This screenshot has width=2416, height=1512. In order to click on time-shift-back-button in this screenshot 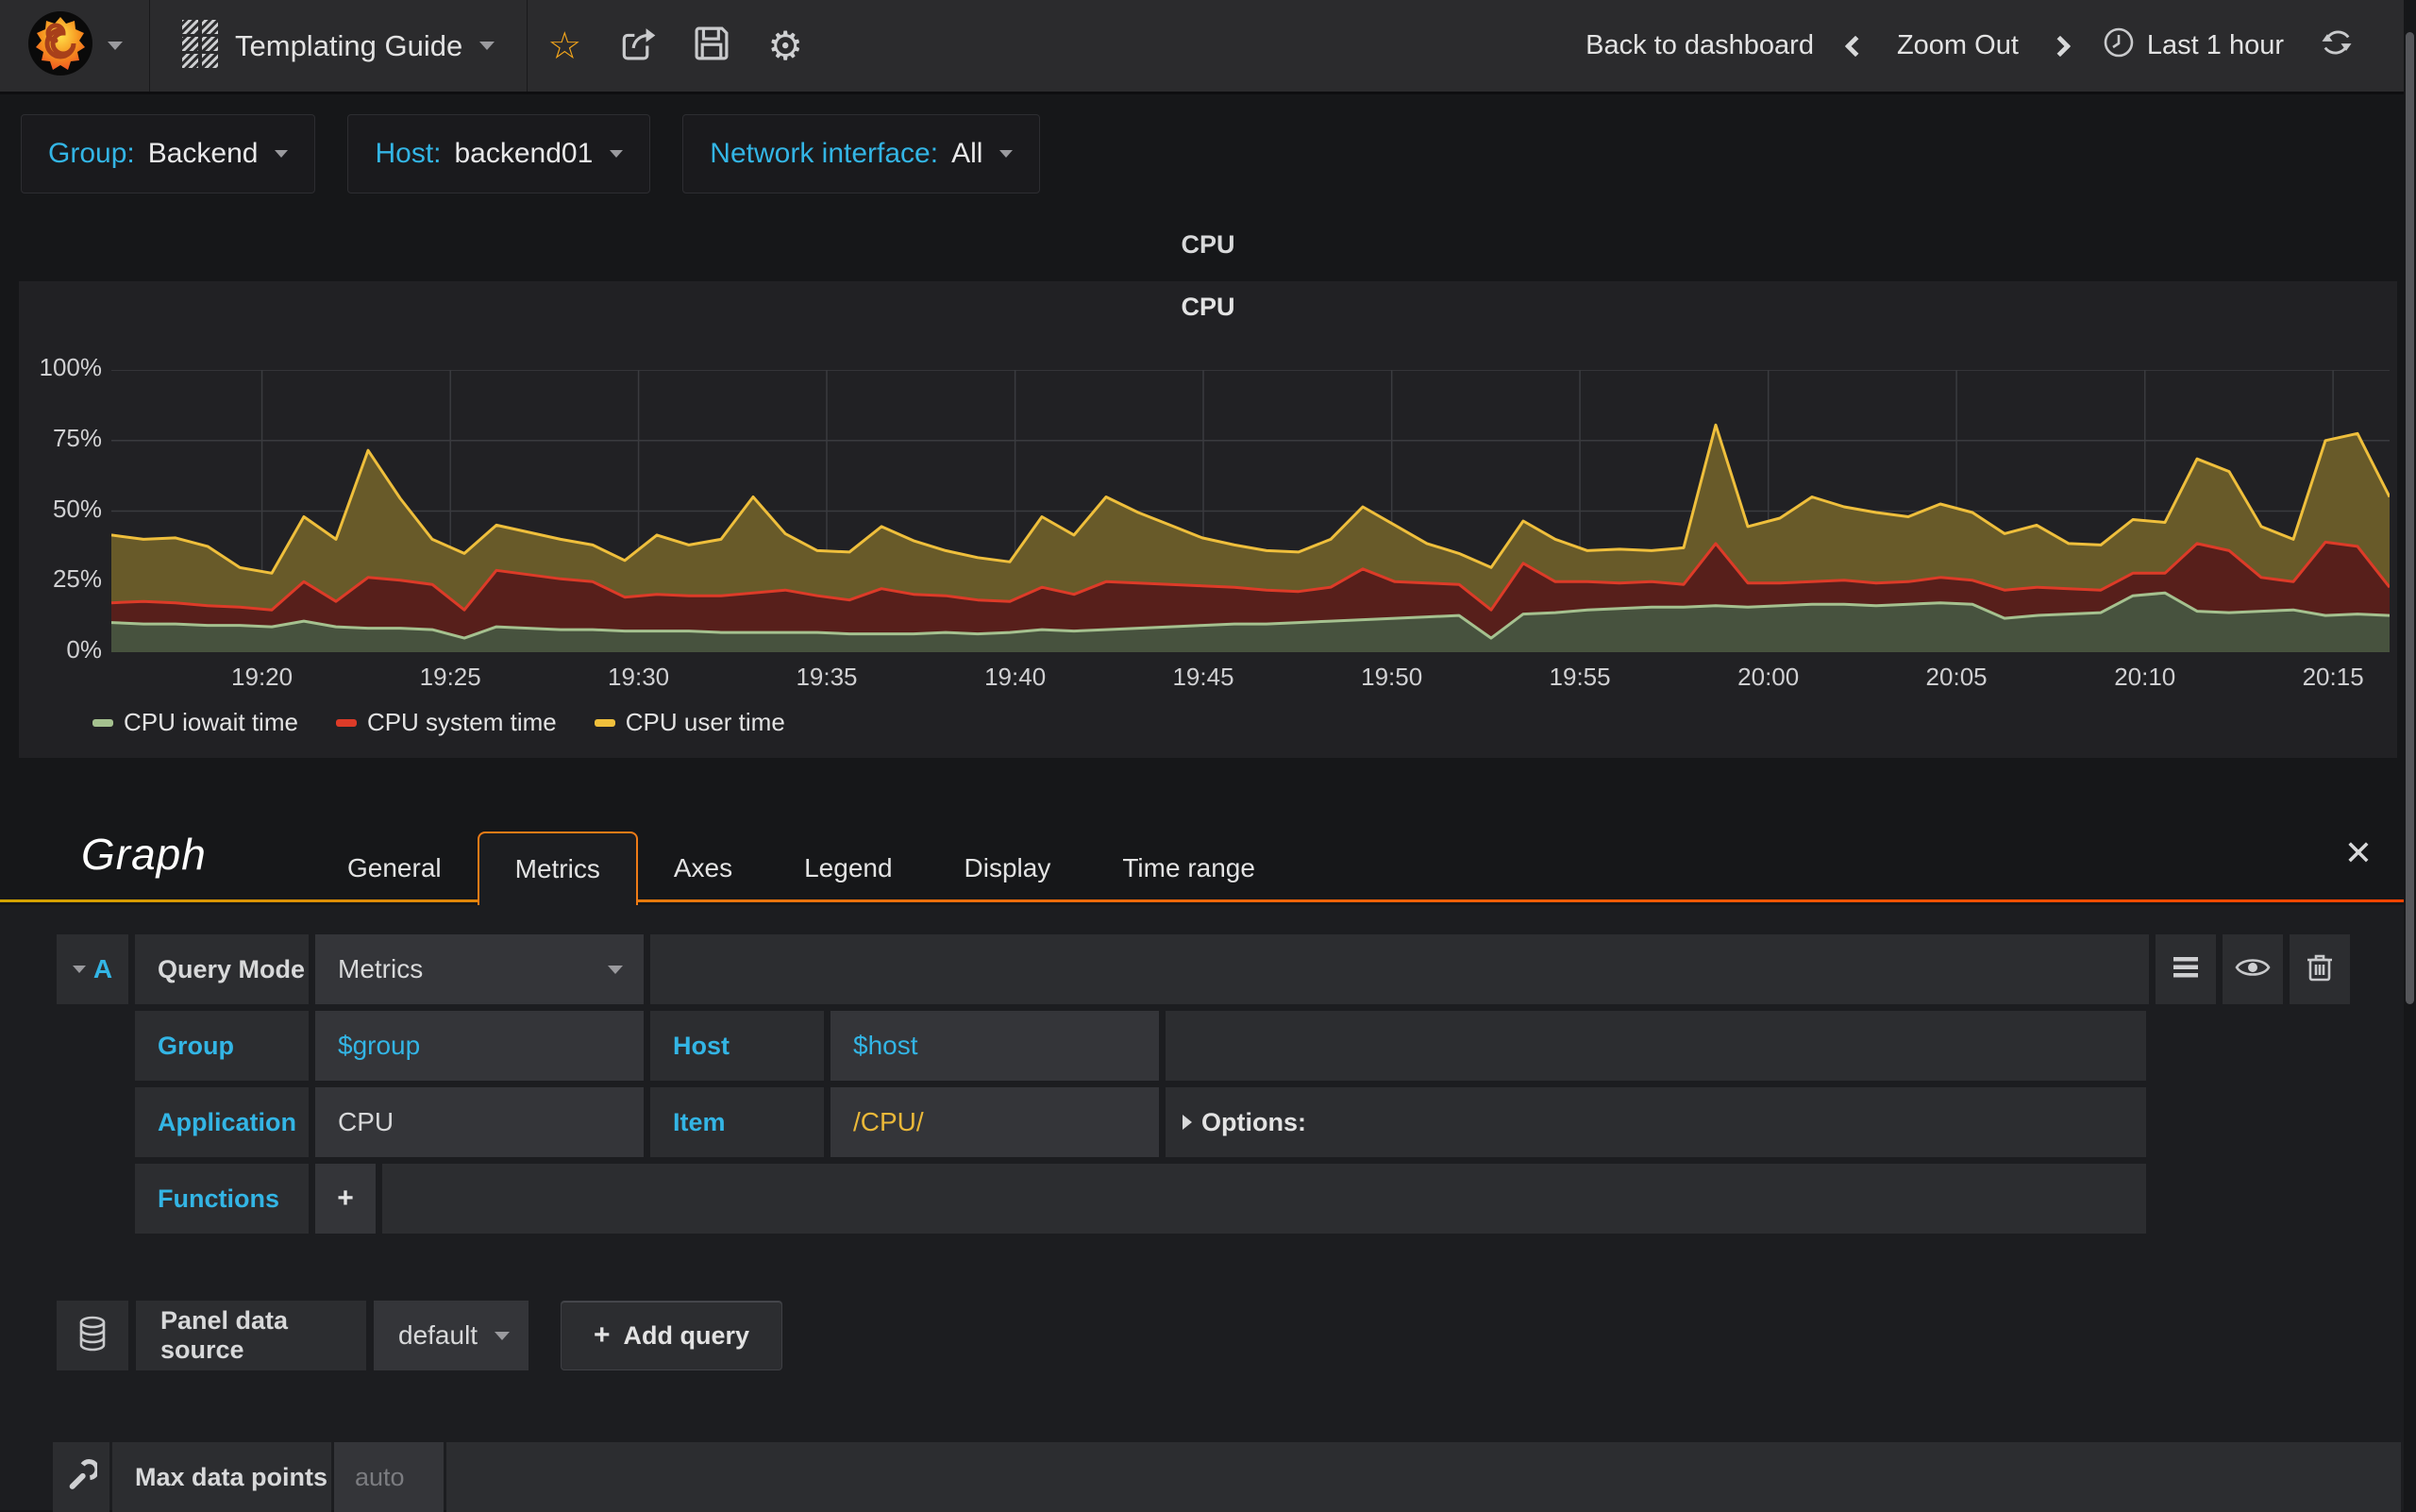, I will do `click(1855, 46)`.